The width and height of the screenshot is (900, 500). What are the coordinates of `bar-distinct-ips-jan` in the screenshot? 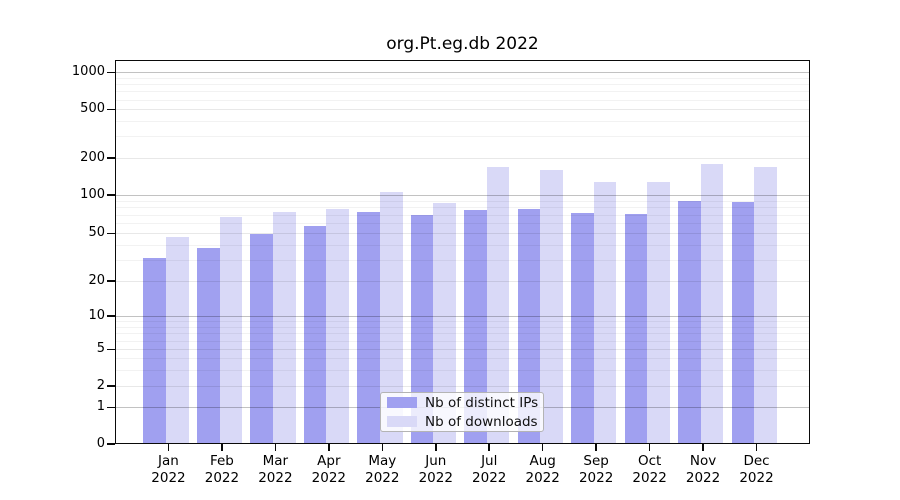 It's located at (155, 351).